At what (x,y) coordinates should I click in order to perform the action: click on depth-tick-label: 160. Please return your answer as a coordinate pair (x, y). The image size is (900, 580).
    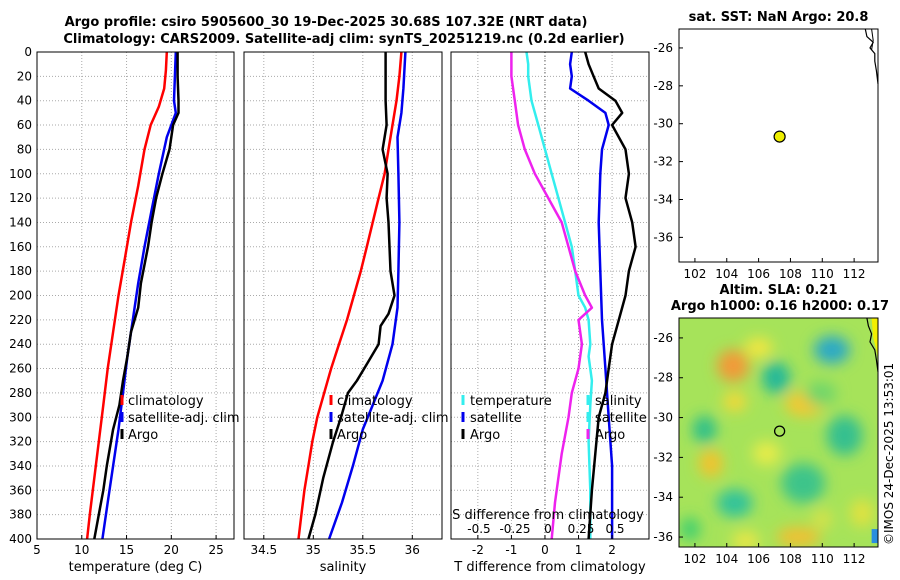
    Looking at the image, I should click on (20, 247).